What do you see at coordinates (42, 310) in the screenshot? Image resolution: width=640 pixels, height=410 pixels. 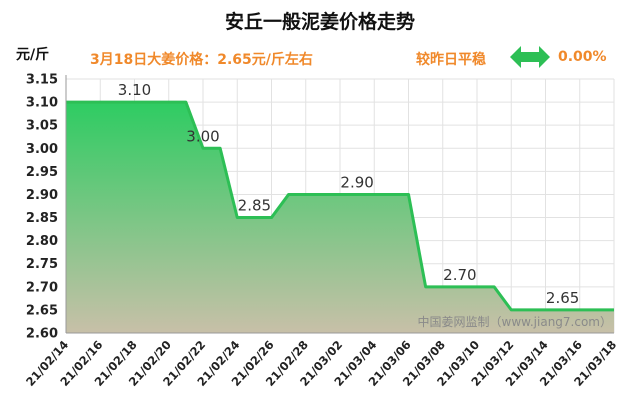 I see `y-tick-label: 2.65` at bounding box center [42, 310].